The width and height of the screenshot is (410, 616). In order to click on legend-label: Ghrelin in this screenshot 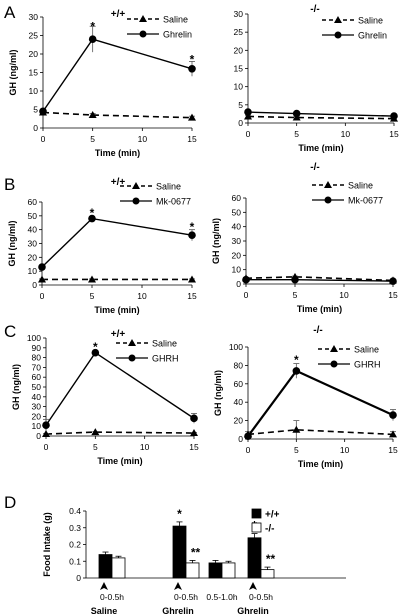, I will do `click(177, 35)`.